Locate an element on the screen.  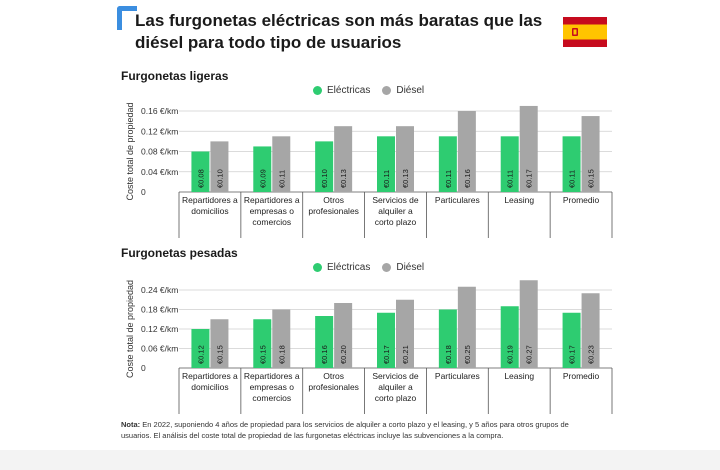
accent-bracket-icon is located at coordinates (127, 18).